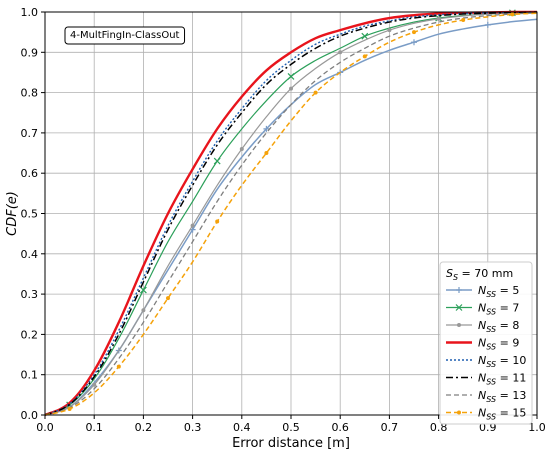  Describe the element at coordinates (498, 344) in the screenshot. I see `legend-label: NSS = 9` at that location.